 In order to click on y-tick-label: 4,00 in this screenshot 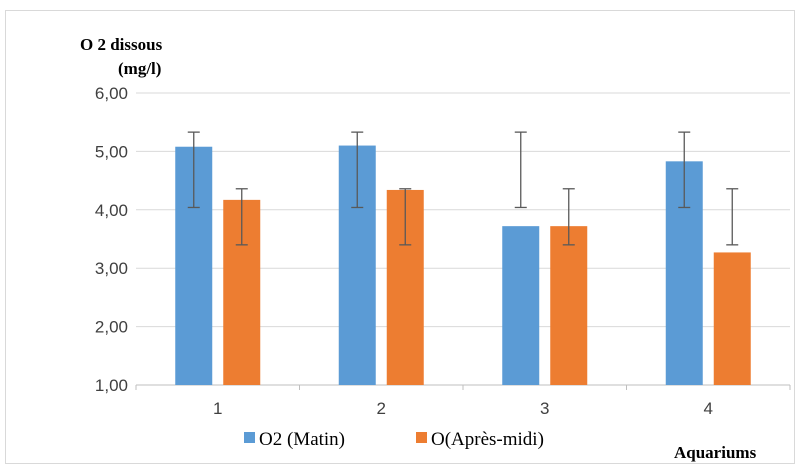, I will do `click(111, 210)`.